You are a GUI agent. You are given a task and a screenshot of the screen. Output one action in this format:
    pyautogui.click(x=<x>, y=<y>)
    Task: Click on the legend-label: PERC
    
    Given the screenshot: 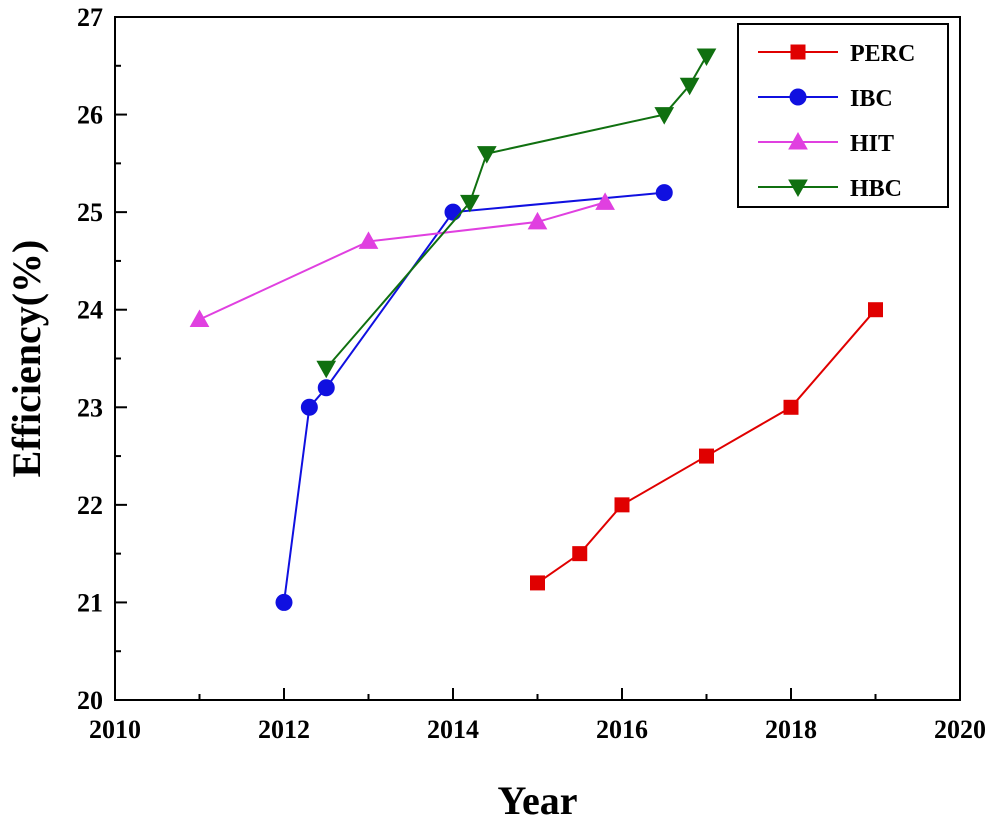 What is the action you would take?
    pyautogui.click(x=882, y=54)
    